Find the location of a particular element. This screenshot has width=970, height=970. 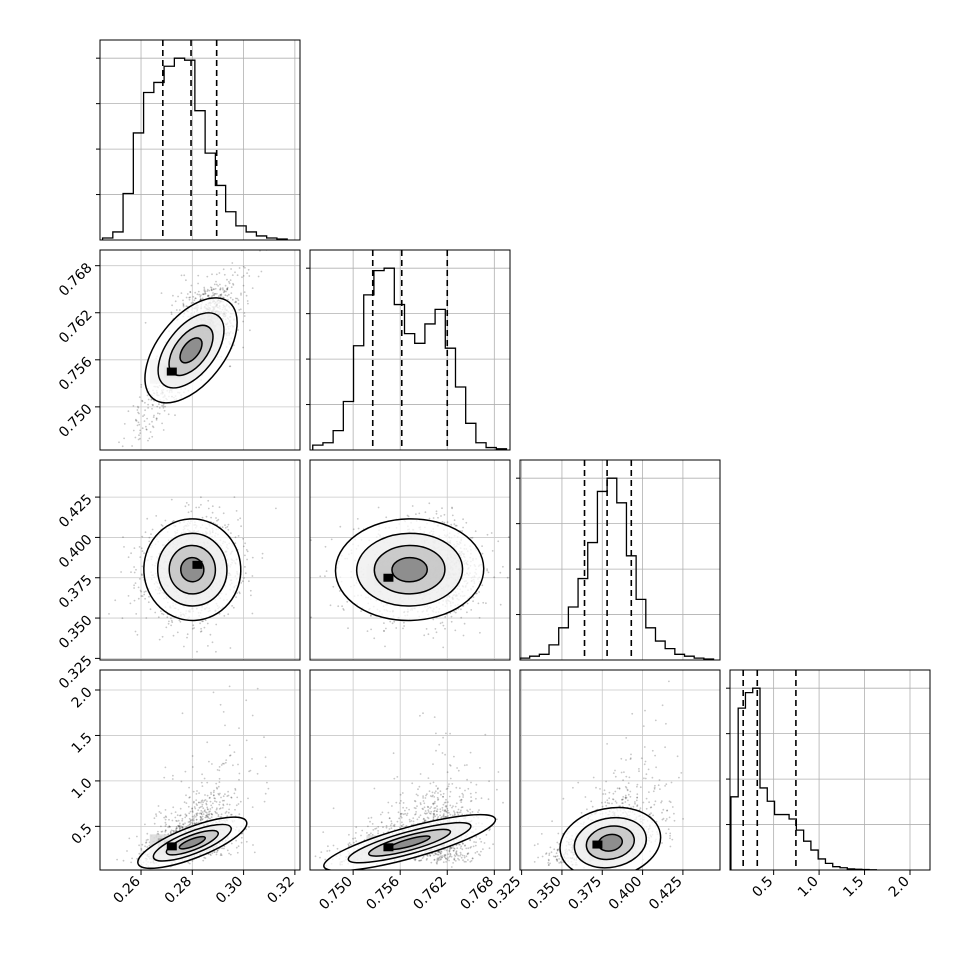

histogram-outline is located at coordinates (194, 148).